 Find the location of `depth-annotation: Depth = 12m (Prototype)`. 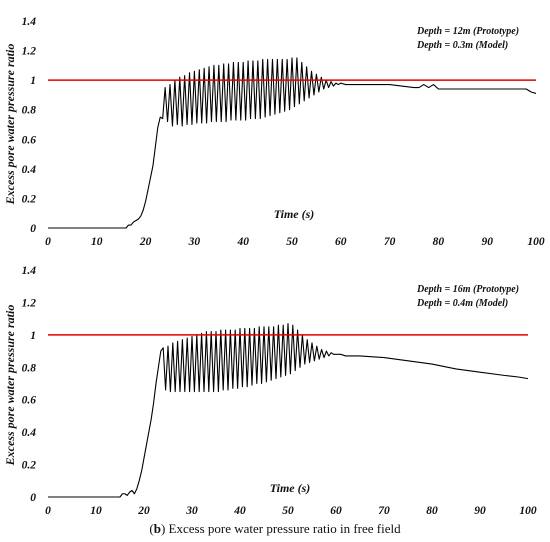

depth-annotation: Depth = 12m (Prototype) is located at coordinates (467, 31).